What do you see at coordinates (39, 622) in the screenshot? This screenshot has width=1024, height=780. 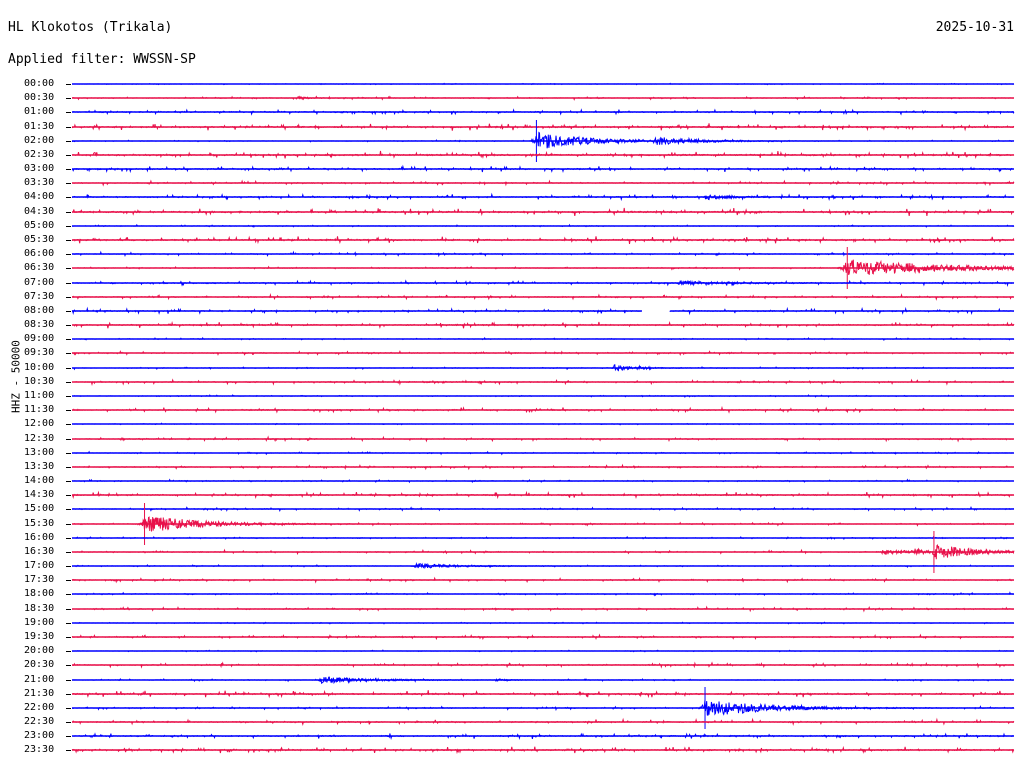 I see `time-tick-label: 19:00` at bounding box center [39, 622].